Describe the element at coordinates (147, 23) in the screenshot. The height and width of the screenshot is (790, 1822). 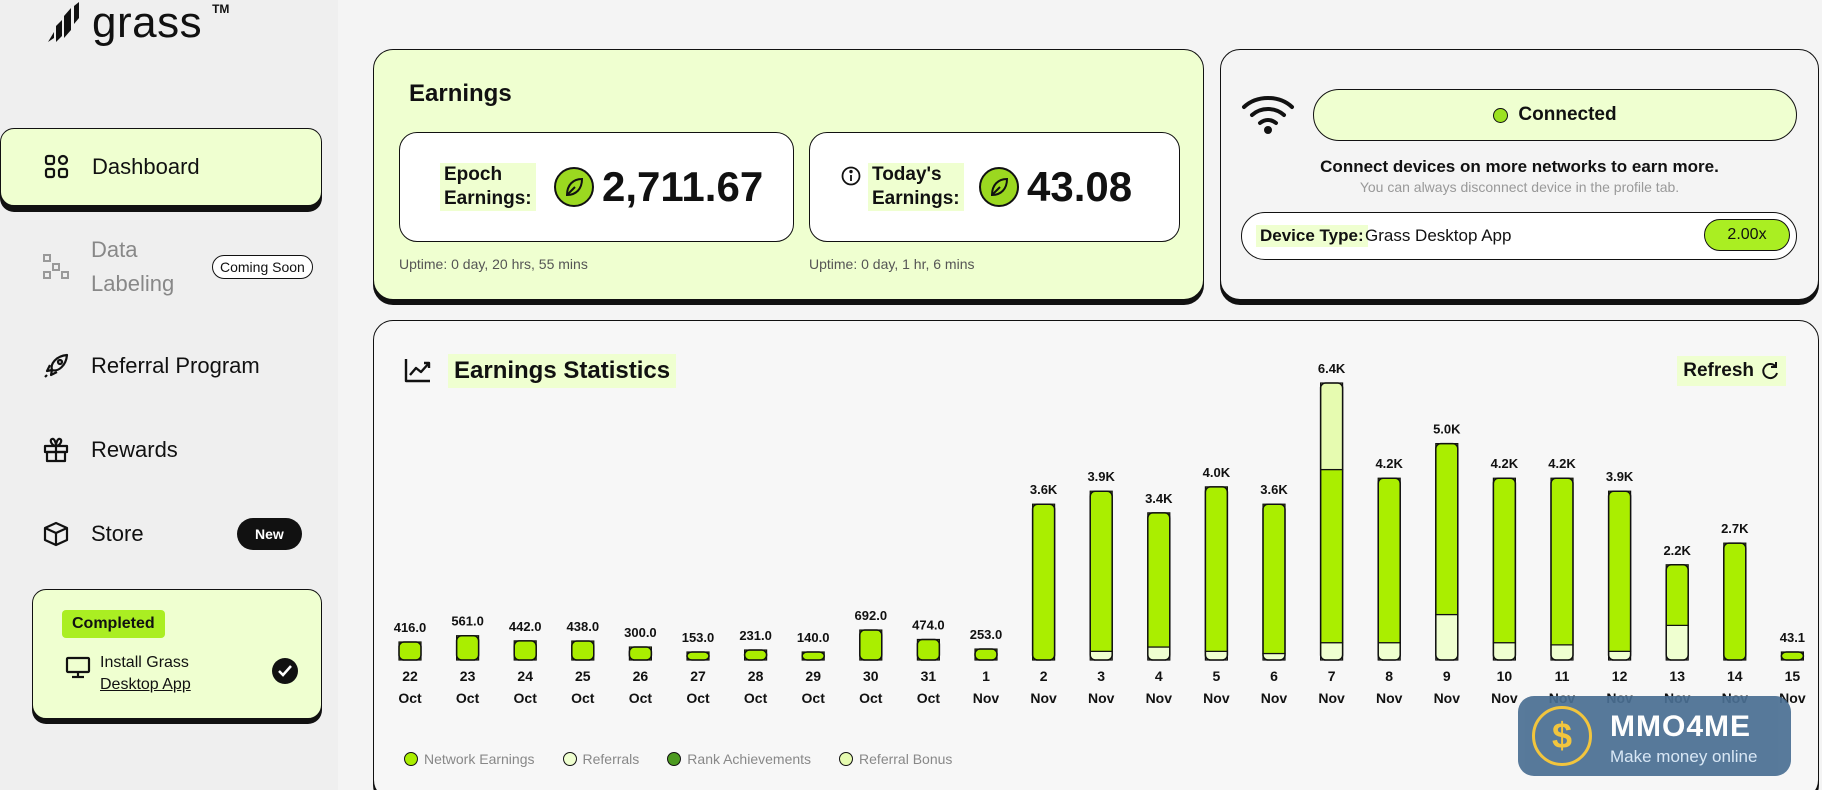
I see `logo-text: grass` at that location.